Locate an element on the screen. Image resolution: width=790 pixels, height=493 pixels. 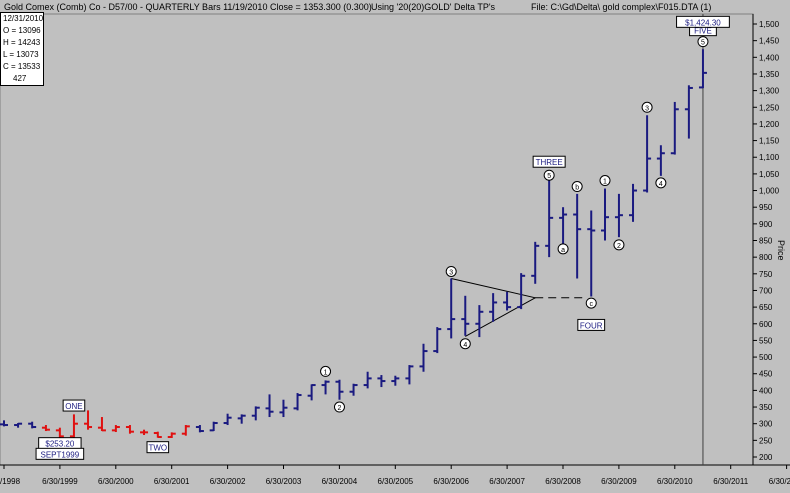
x-tick-label: 6/30/2006 is located at coordinates (451, 481).